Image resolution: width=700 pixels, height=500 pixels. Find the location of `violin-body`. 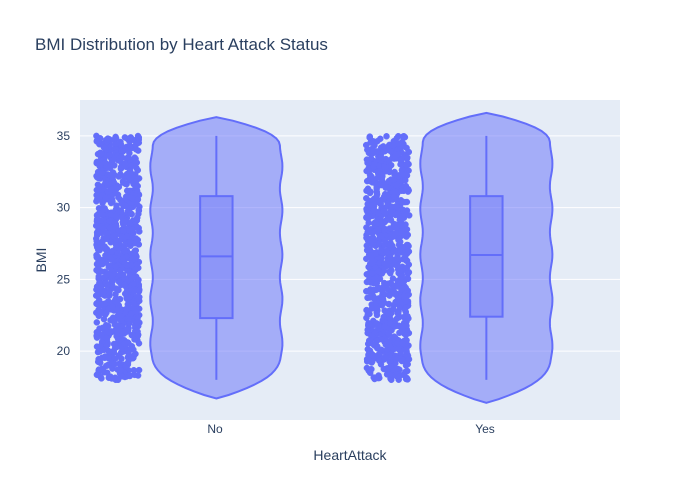

violin-body is located at coordinates (216, 258).